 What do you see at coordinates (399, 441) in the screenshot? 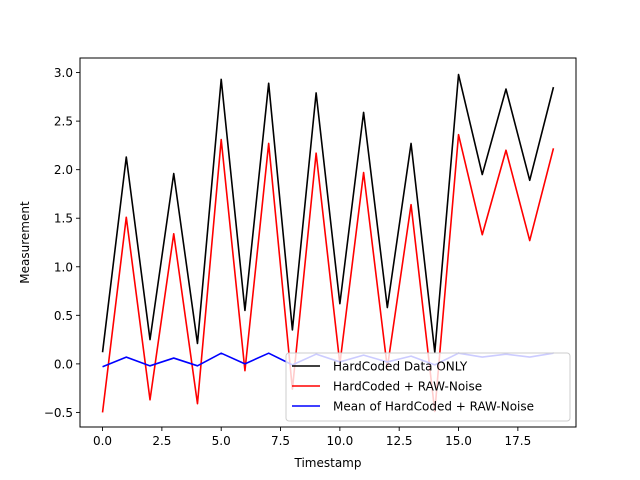
I see `x-tick-label: 12.5` at bounding box center [399, 441].